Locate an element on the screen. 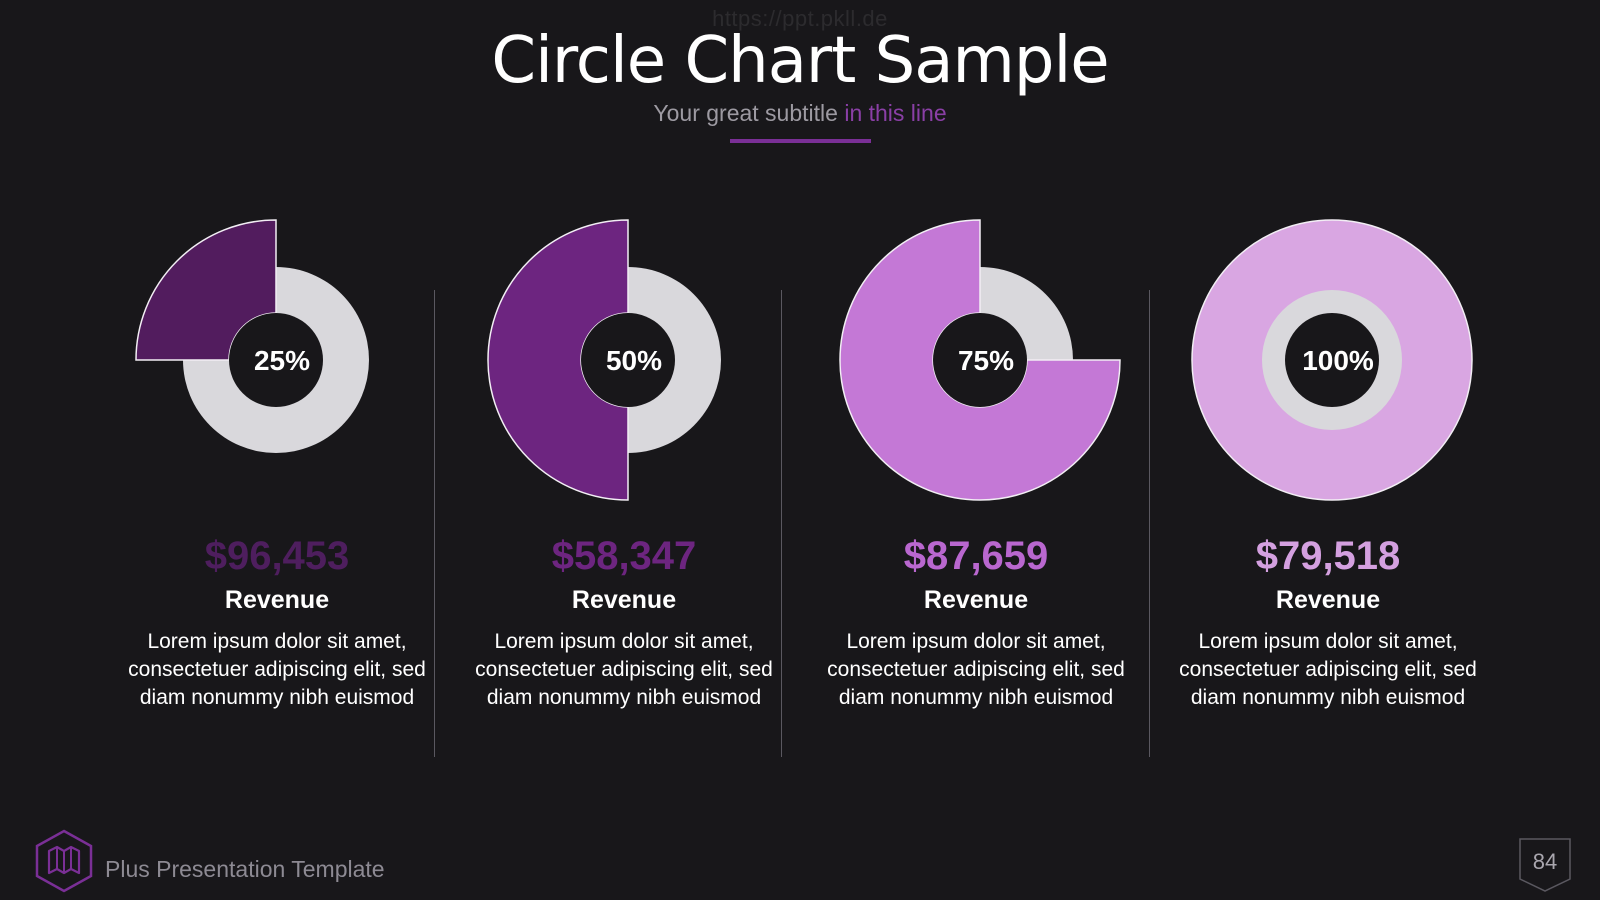  watermark-url: https://ppt.pkll.de is located at coordinates (800, 18).